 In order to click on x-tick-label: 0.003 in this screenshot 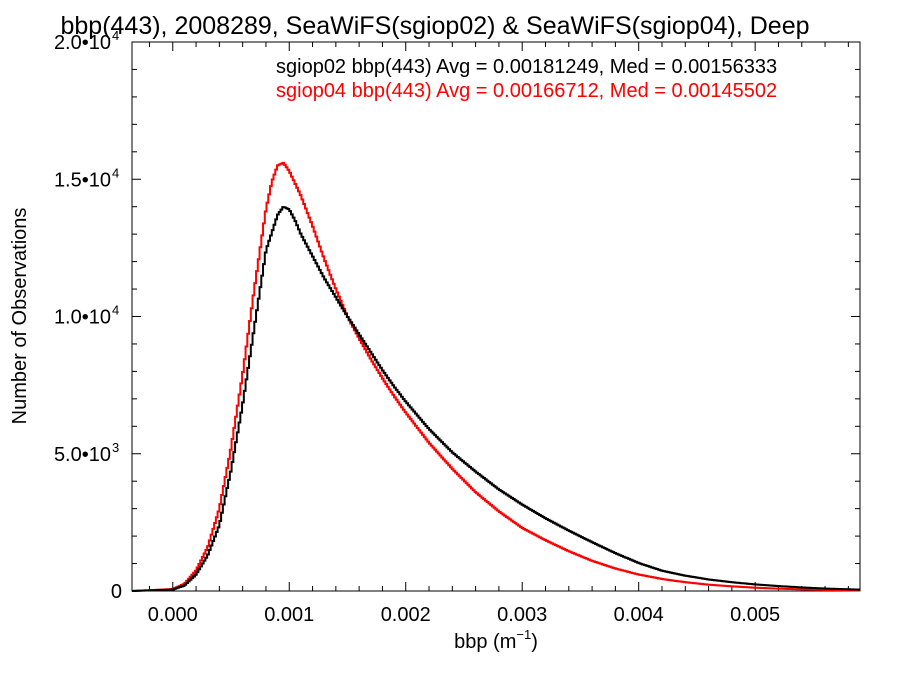, I will do `click(522, 615)`.